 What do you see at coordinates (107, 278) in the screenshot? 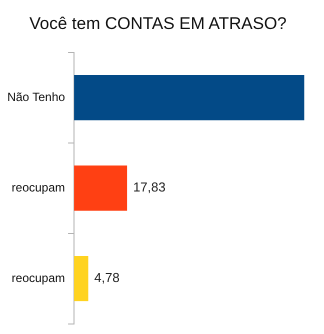
I see `data-label: 4,78` at bounding box center [107, 278].